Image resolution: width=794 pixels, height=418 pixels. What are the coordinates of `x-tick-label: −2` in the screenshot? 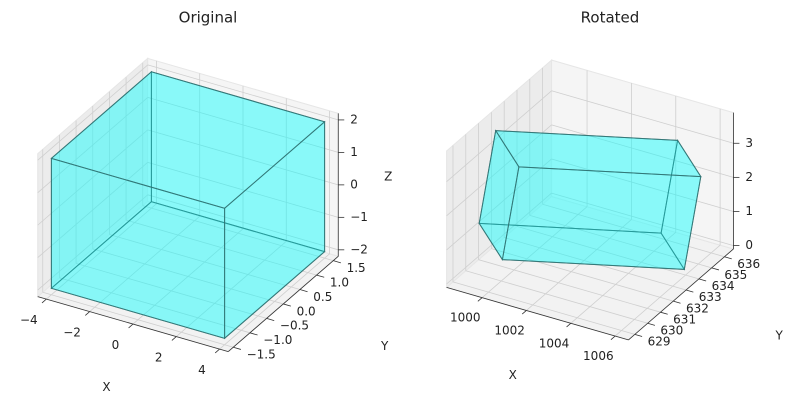 It's located at (72, 332).